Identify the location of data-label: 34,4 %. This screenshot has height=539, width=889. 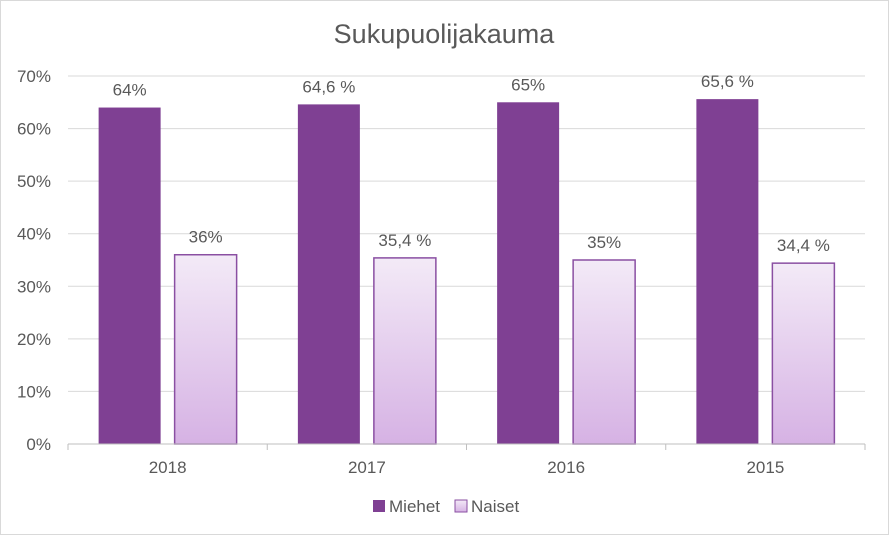
(803, 245).